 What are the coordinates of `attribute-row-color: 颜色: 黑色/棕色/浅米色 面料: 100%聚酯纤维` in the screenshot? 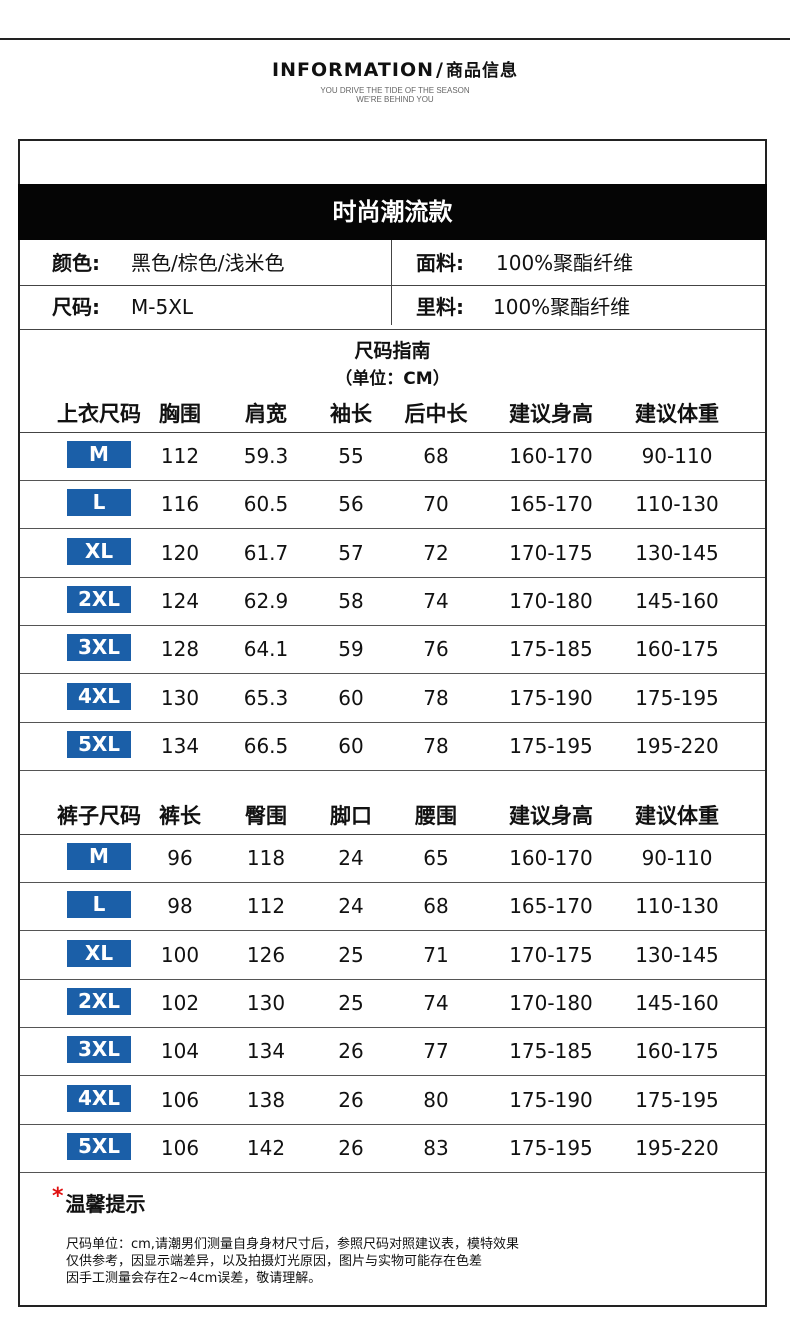 It's located at (392, 263).